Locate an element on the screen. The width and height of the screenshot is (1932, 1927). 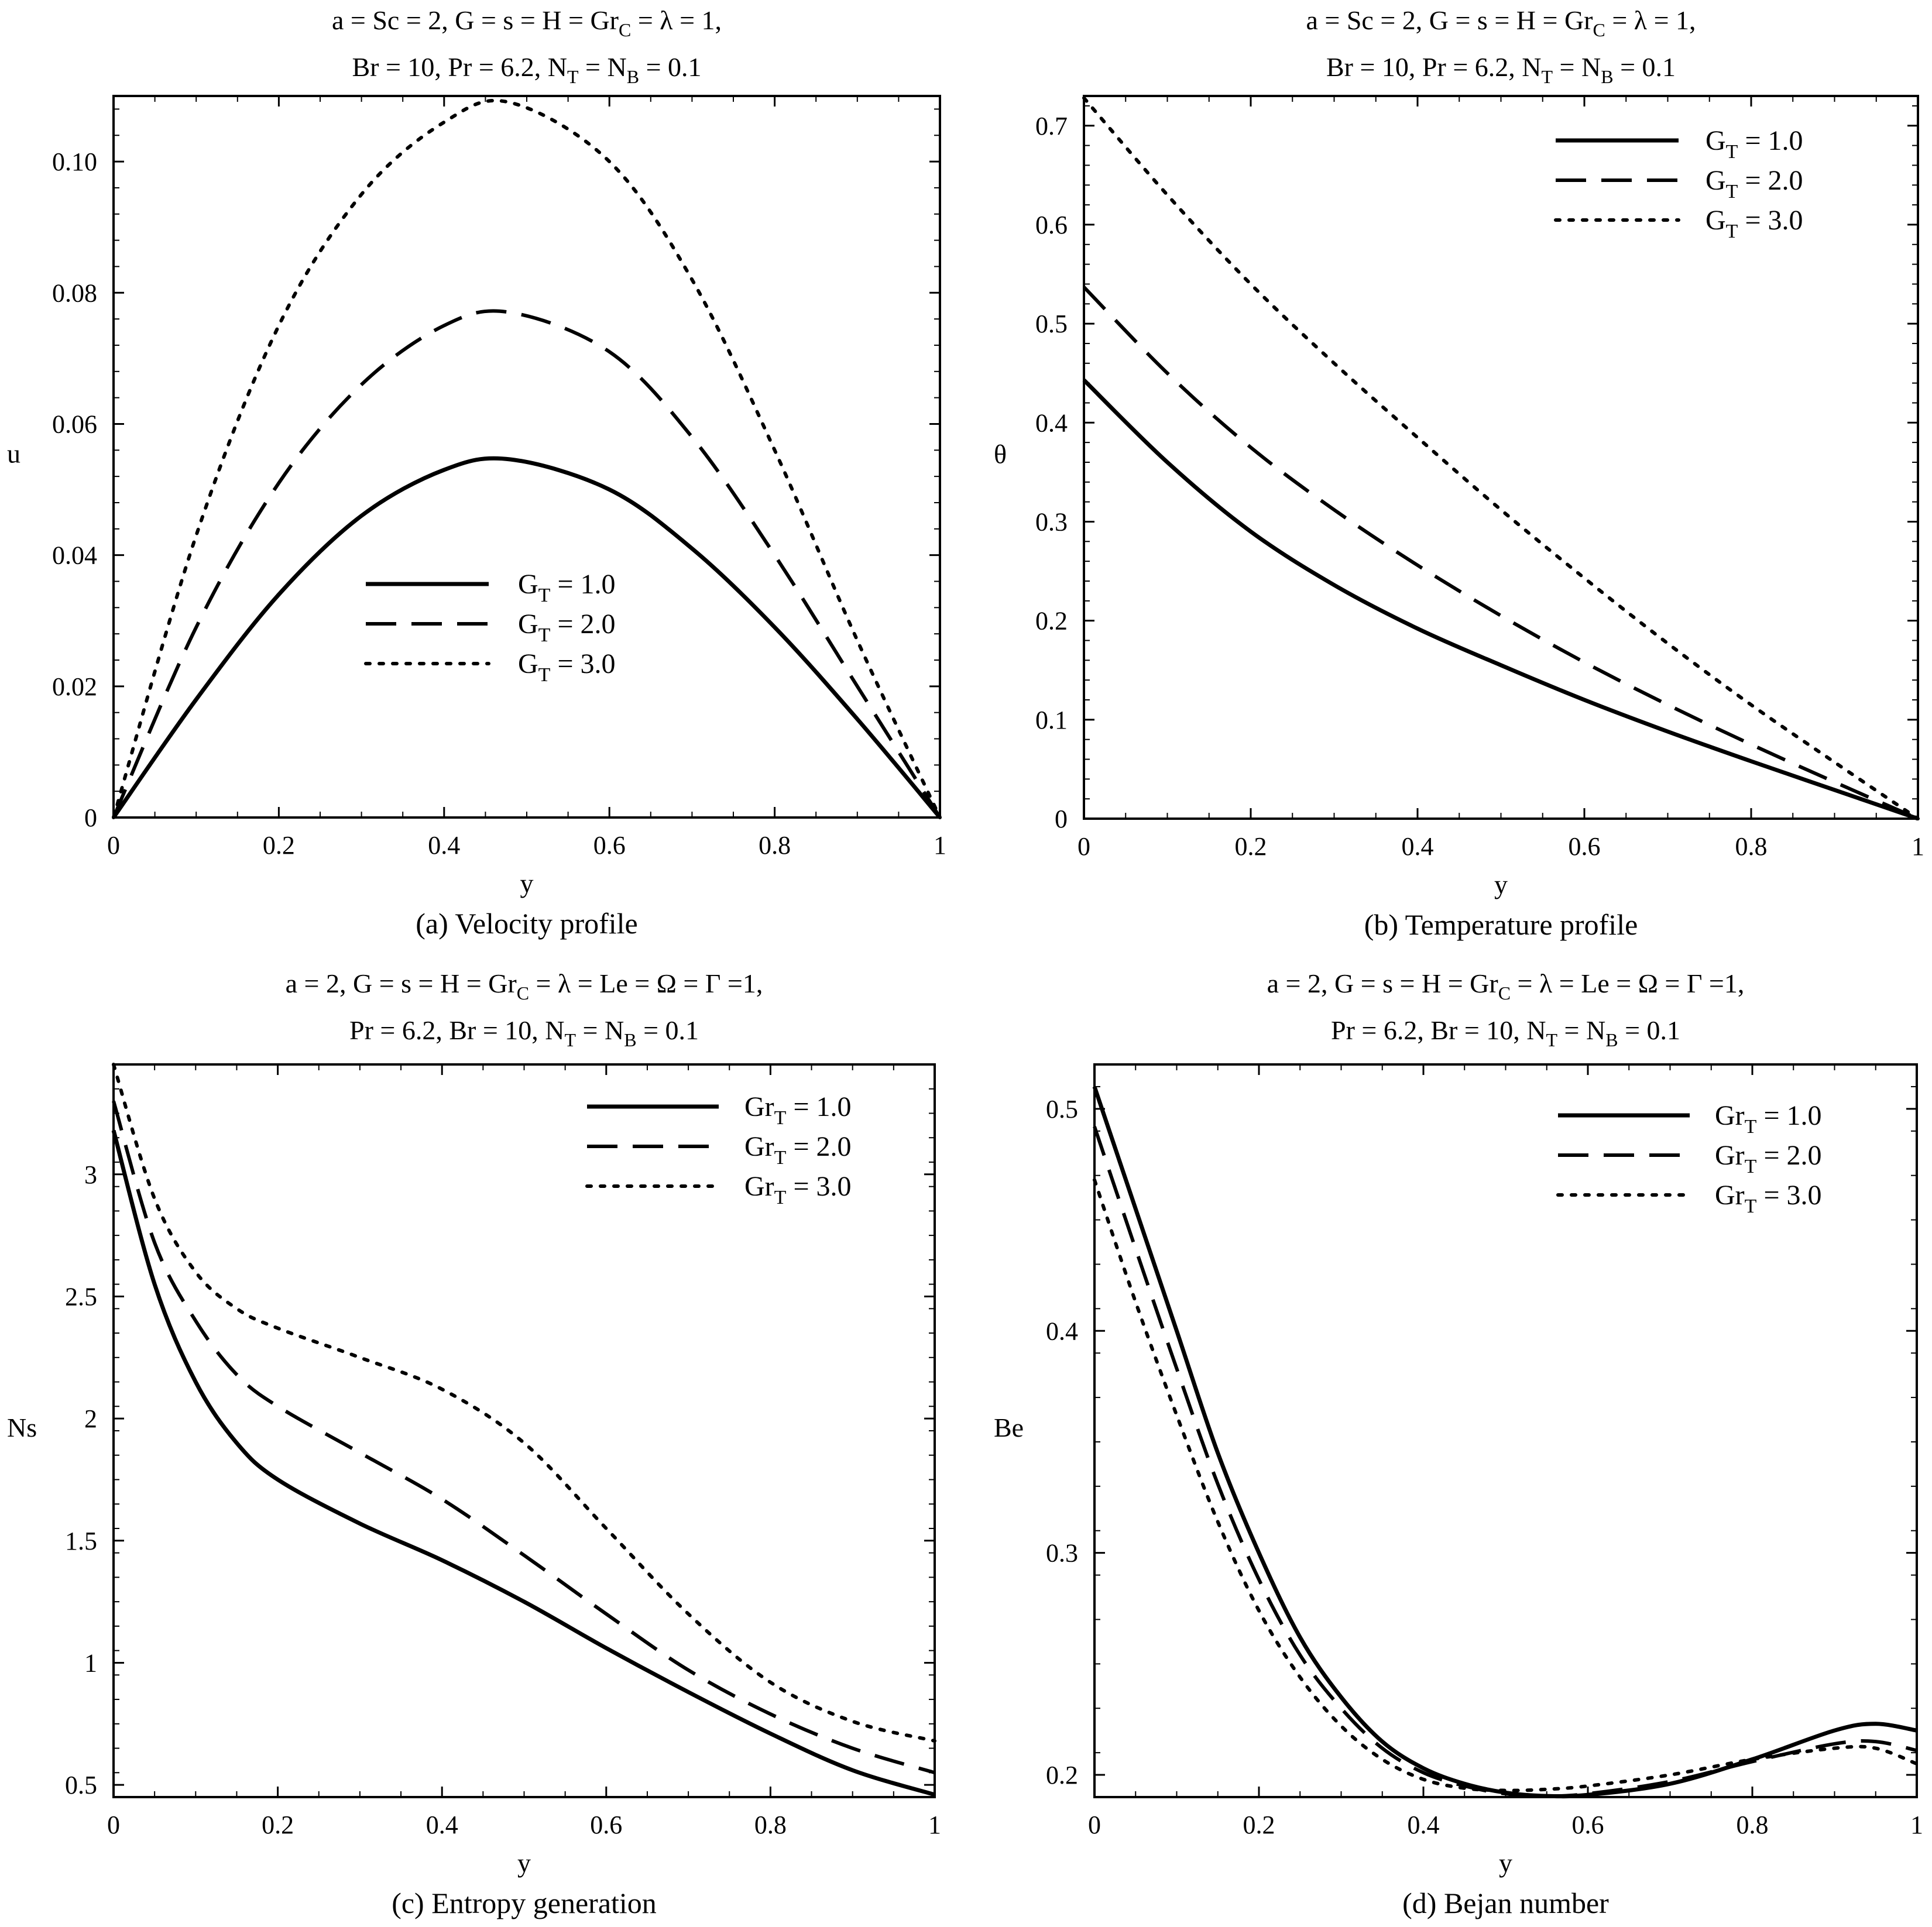
y-tick-label: 0.08 is located at coordinates (74, 293).